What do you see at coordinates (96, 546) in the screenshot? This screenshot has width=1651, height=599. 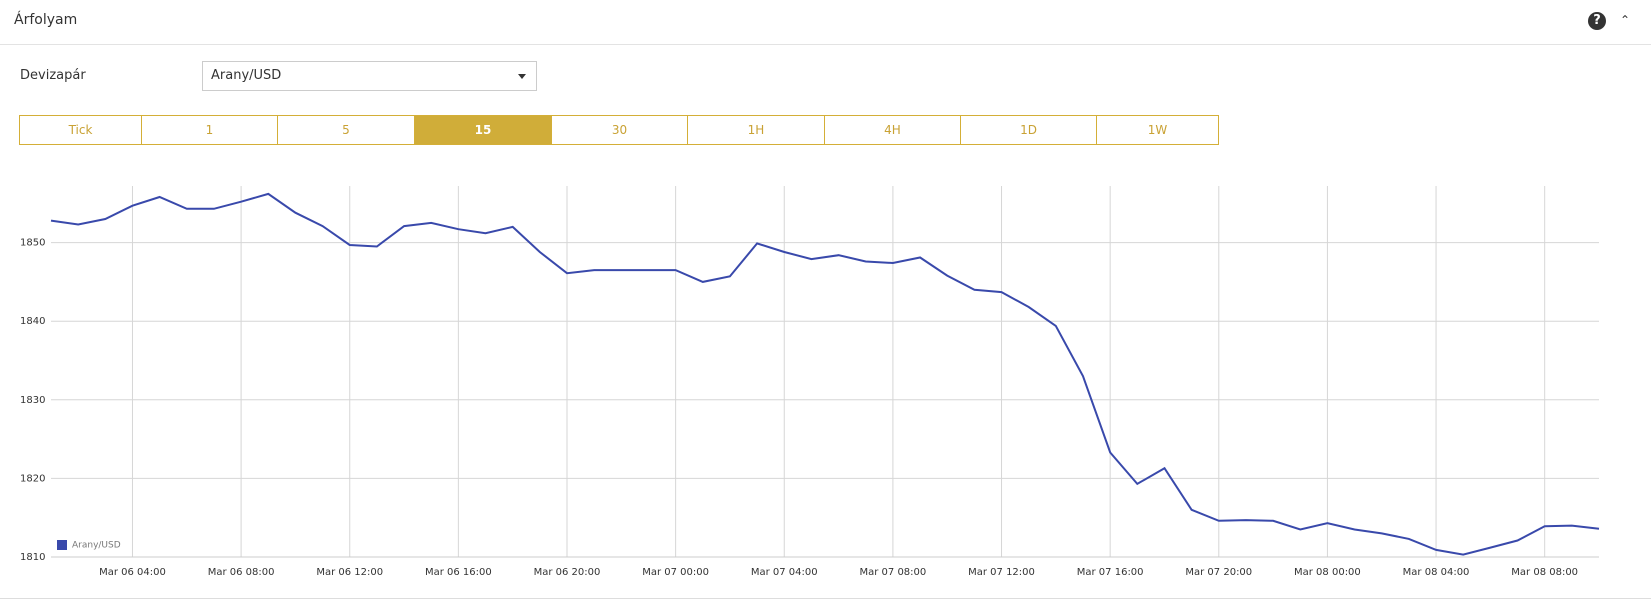 I see `legend-label: Arany/USD` at bounding box center [96, 546].